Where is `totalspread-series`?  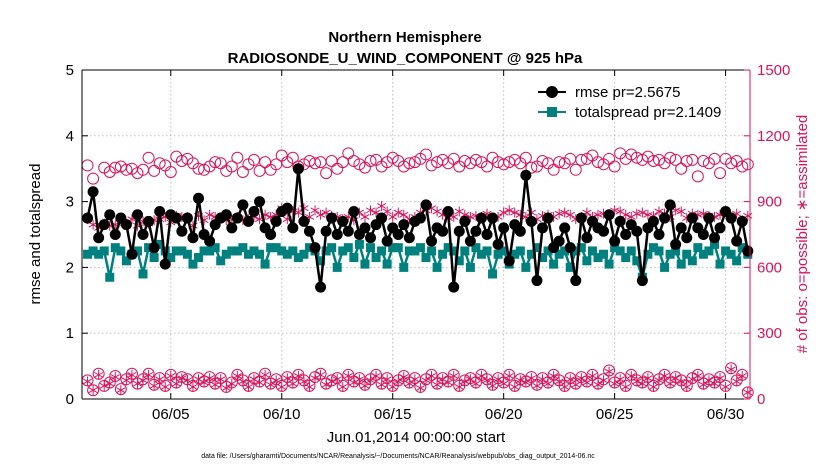 totalspread-series is located at coordinates (418, 260).